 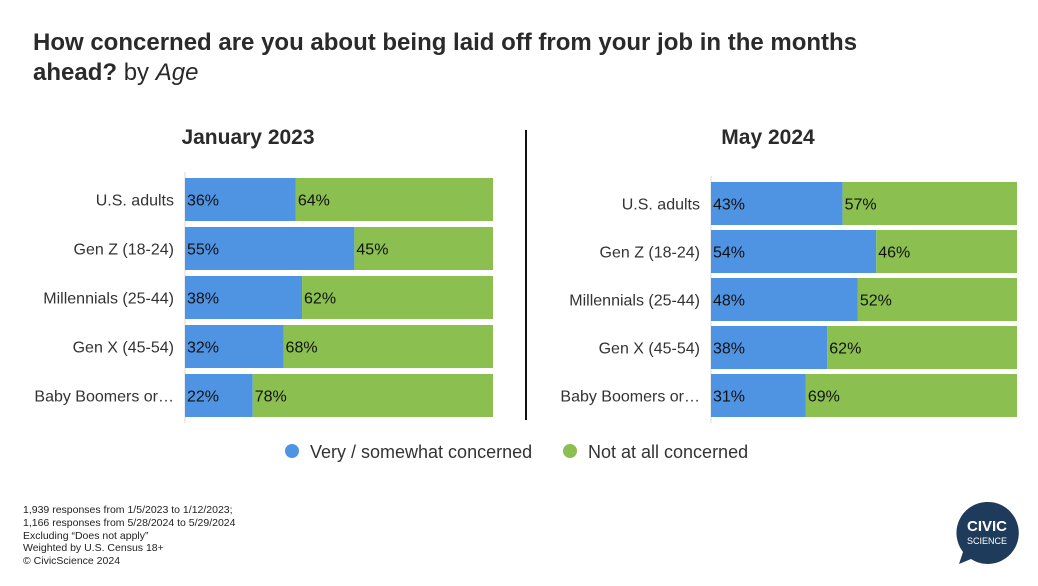 What do you see at coordinates (729, 301) in the screenshot?
I see `data-label: 48%` at bounding box center [729, 301].